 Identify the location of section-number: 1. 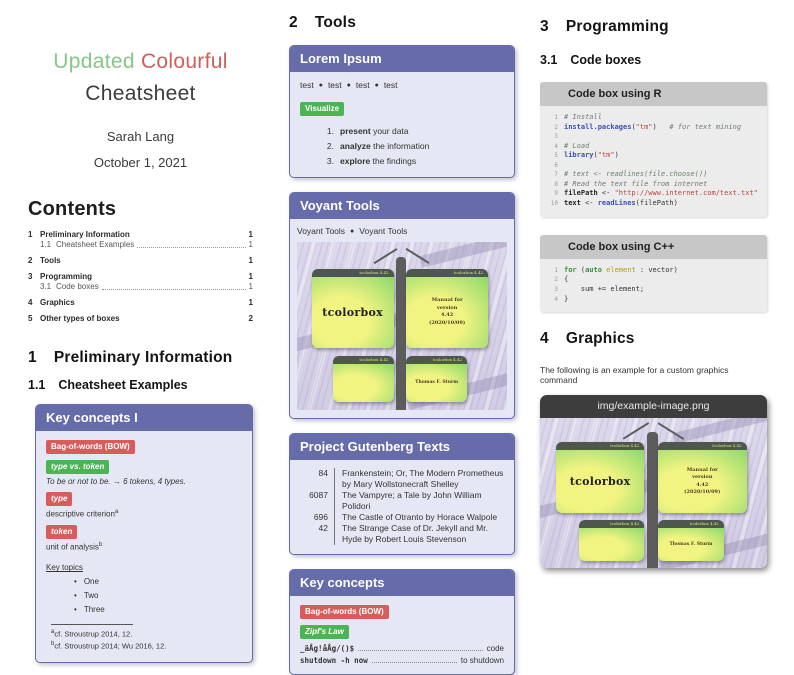
(32, 357).